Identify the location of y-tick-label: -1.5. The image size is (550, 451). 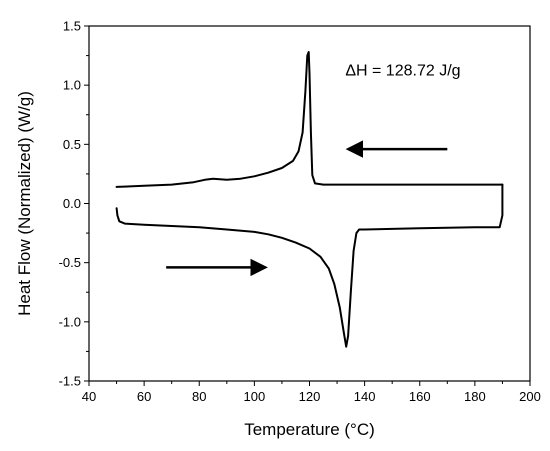
(70, 381).